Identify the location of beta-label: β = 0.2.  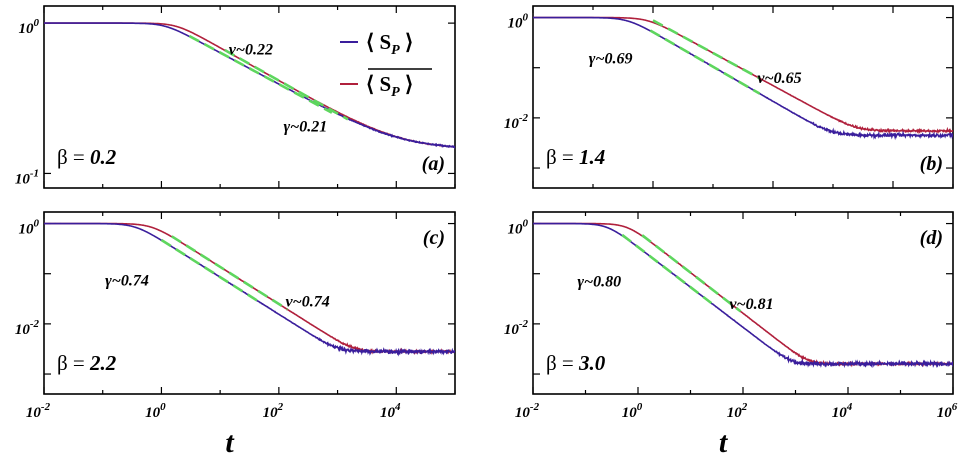
(87, 157).